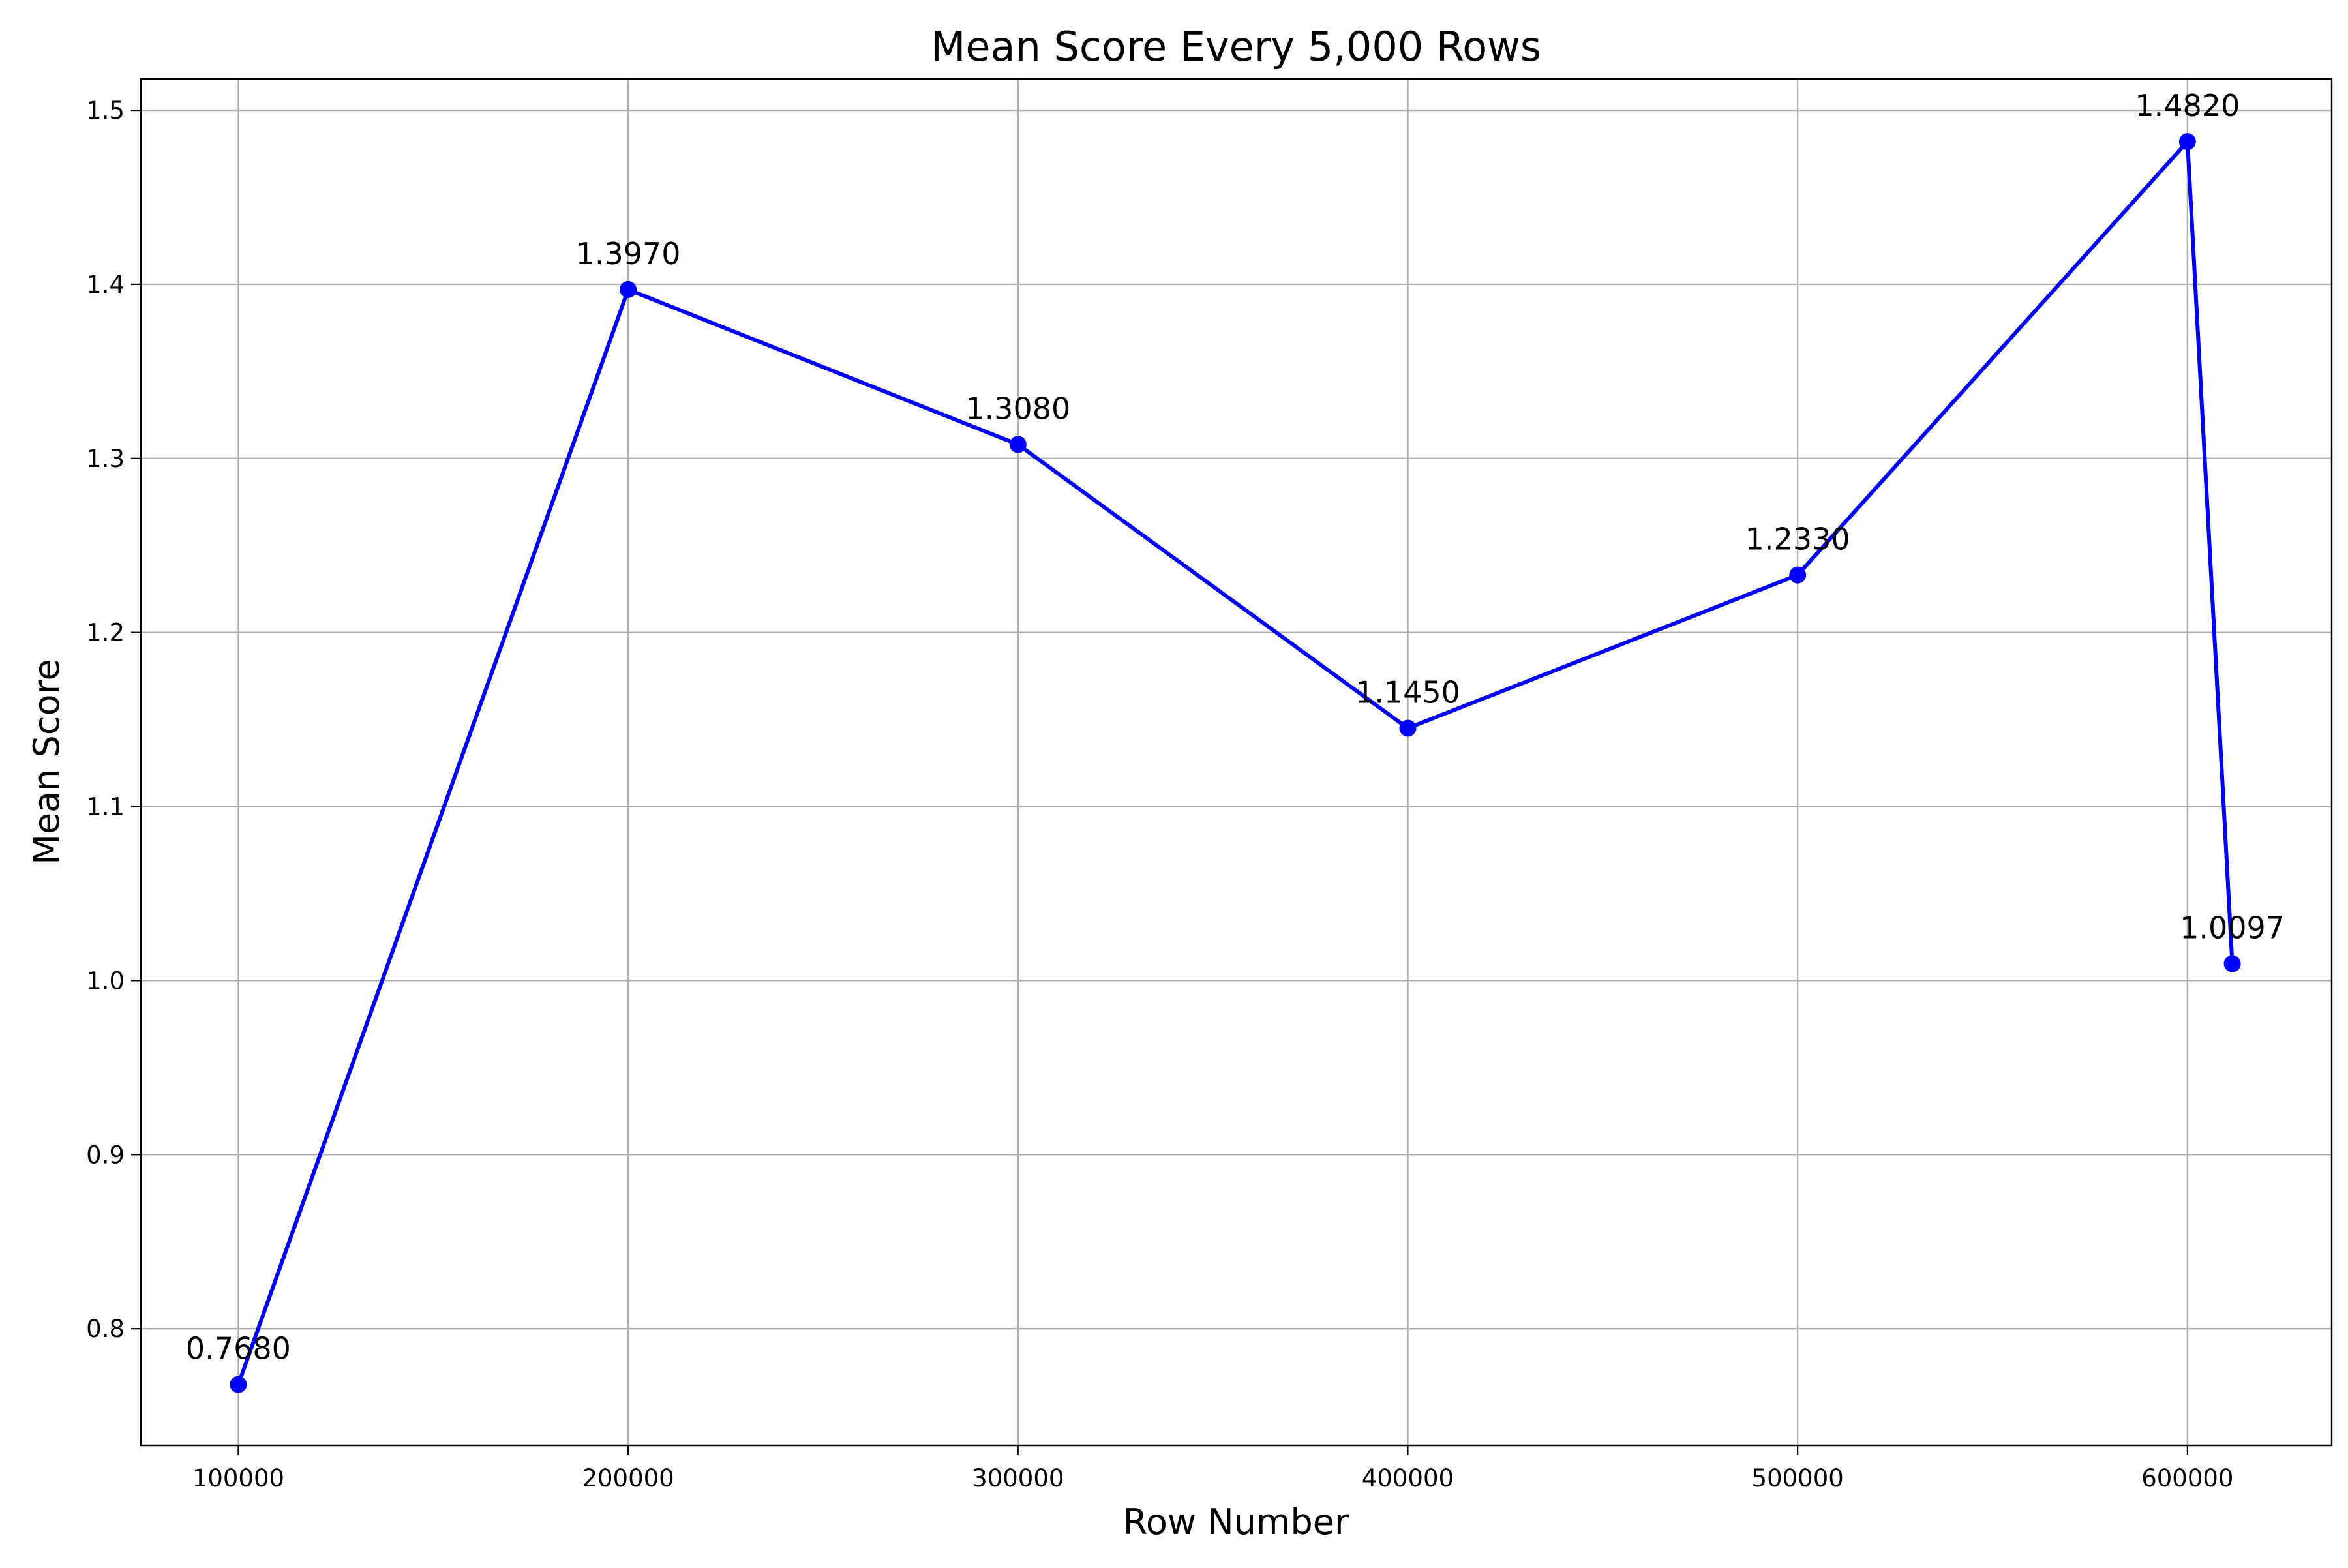  What do you see at coordinates (47, 762) in the screenshot?
I see `y-axis-label: Mean Score` at bounding box center [47, 762].